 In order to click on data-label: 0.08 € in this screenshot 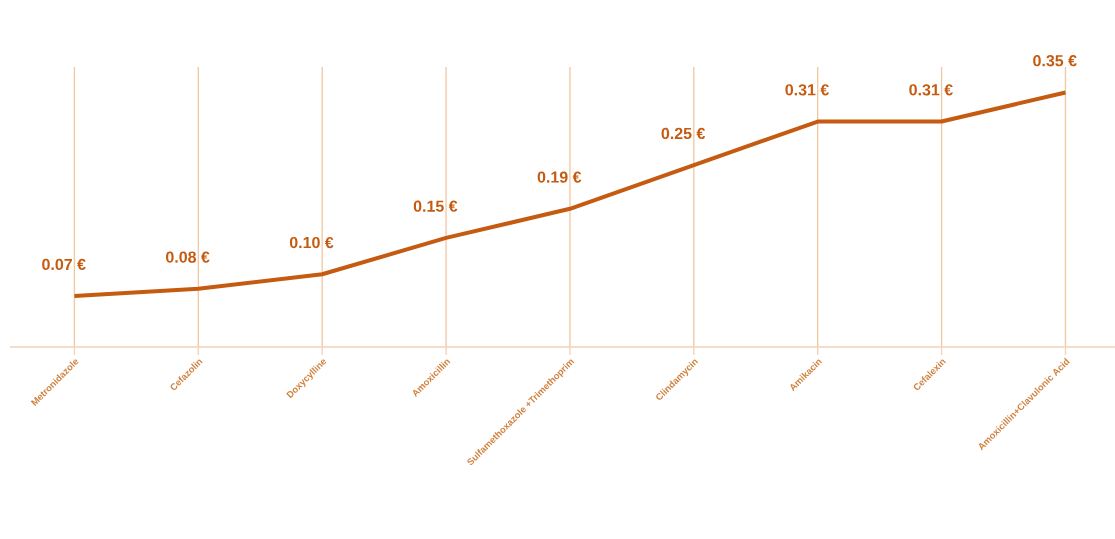, I will do `click(188, 257)`.